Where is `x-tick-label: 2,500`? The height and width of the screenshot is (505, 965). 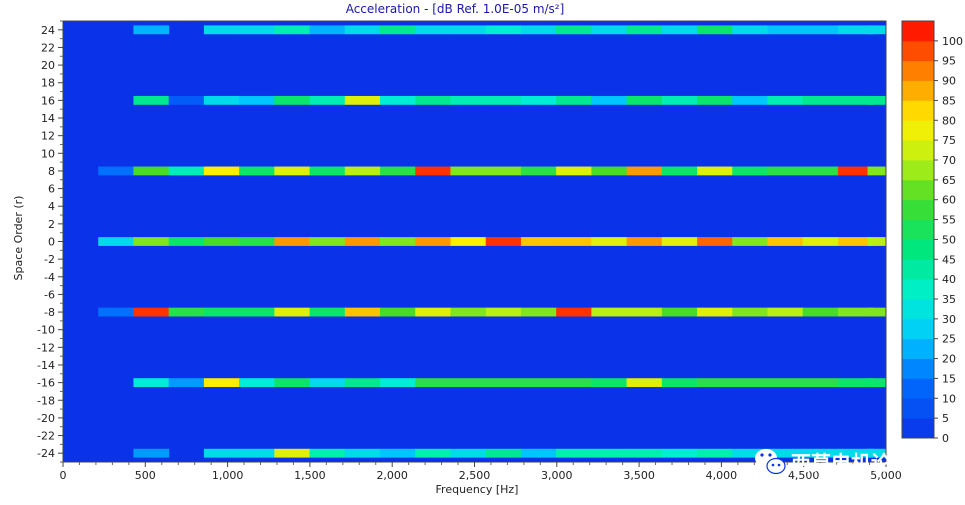 x-tick-label: 2,500 is located at coordinates (475, 475).